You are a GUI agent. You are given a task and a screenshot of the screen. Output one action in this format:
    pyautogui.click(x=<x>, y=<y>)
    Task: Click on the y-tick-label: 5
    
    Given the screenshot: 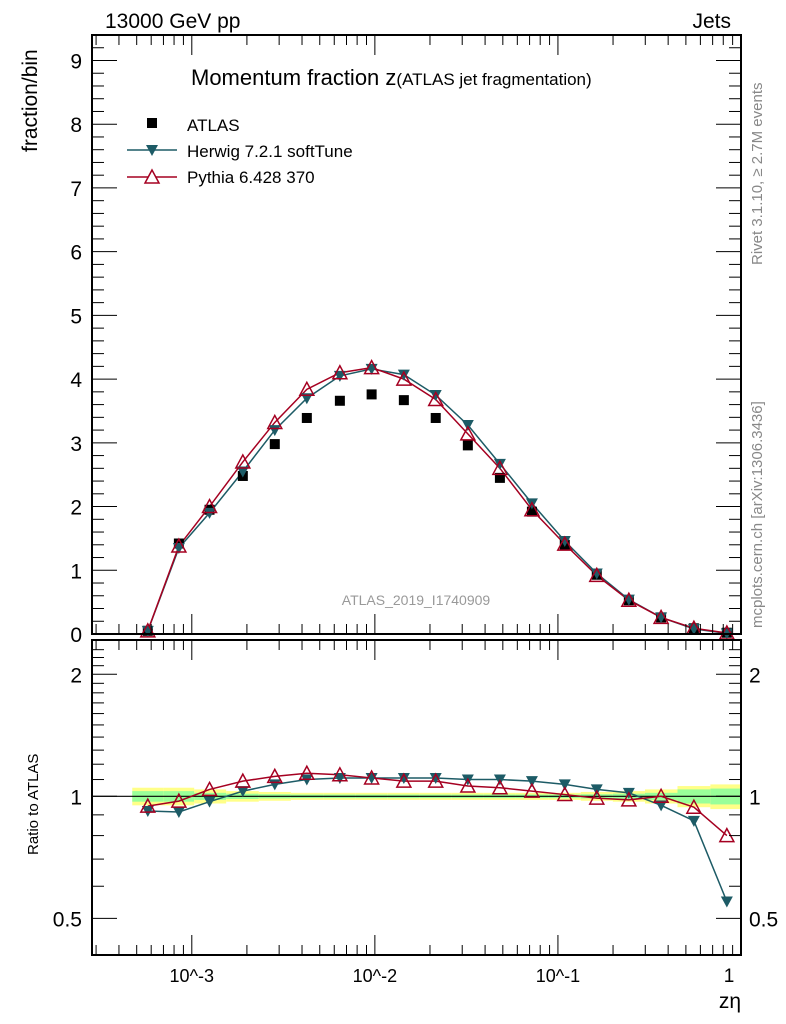 What is the action you would take?
    pyautogui.click(x=76, y=316)
    